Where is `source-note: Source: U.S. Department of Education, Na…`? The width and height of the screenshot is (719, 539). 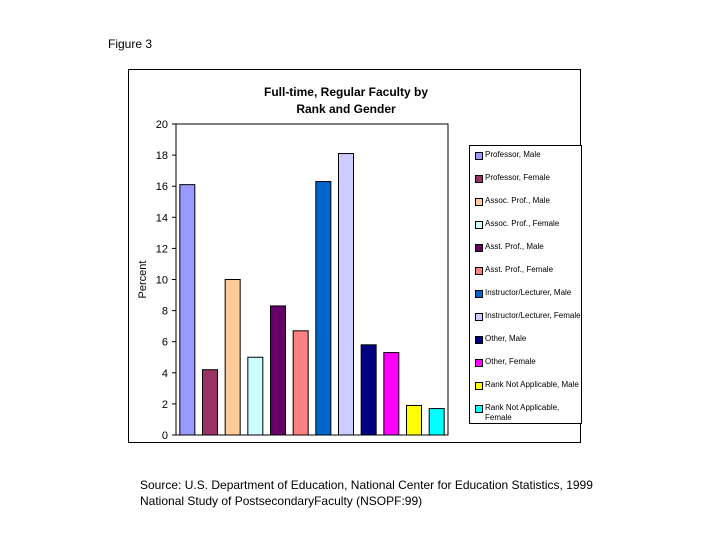 source-note: Source: U.S. Department of Education, Na… is located at coordinates (366, 493).